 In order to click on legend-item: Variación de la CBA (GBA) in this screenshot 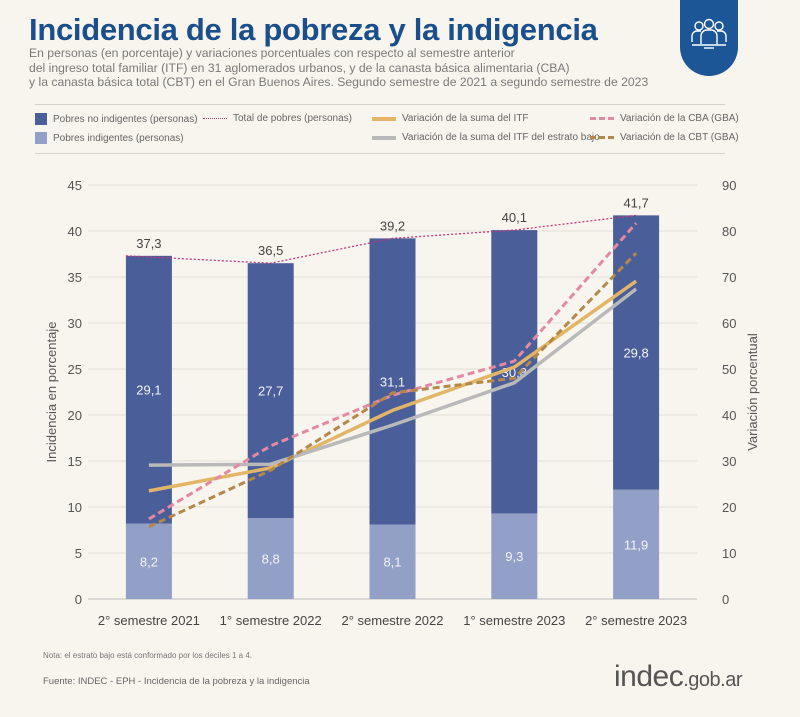, I will do `click(664, 118)`.